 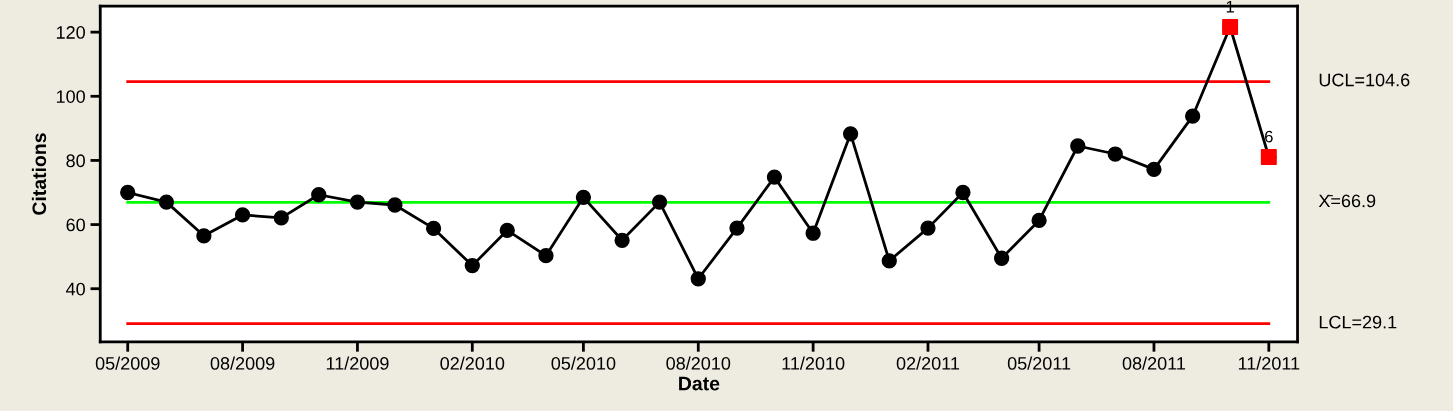 I want to click on x-tick-label: 08/2010, so click(x=698, y=363).